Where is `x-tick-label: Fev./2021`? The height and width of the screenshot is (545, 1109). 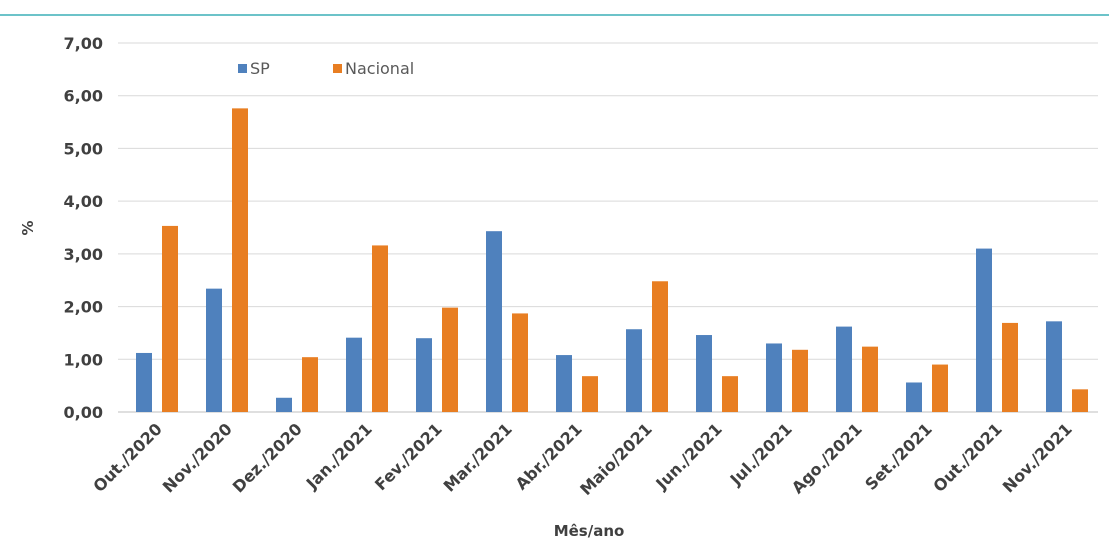
x-tick-label: Fev./2021 is located at coordinates (408, 456).